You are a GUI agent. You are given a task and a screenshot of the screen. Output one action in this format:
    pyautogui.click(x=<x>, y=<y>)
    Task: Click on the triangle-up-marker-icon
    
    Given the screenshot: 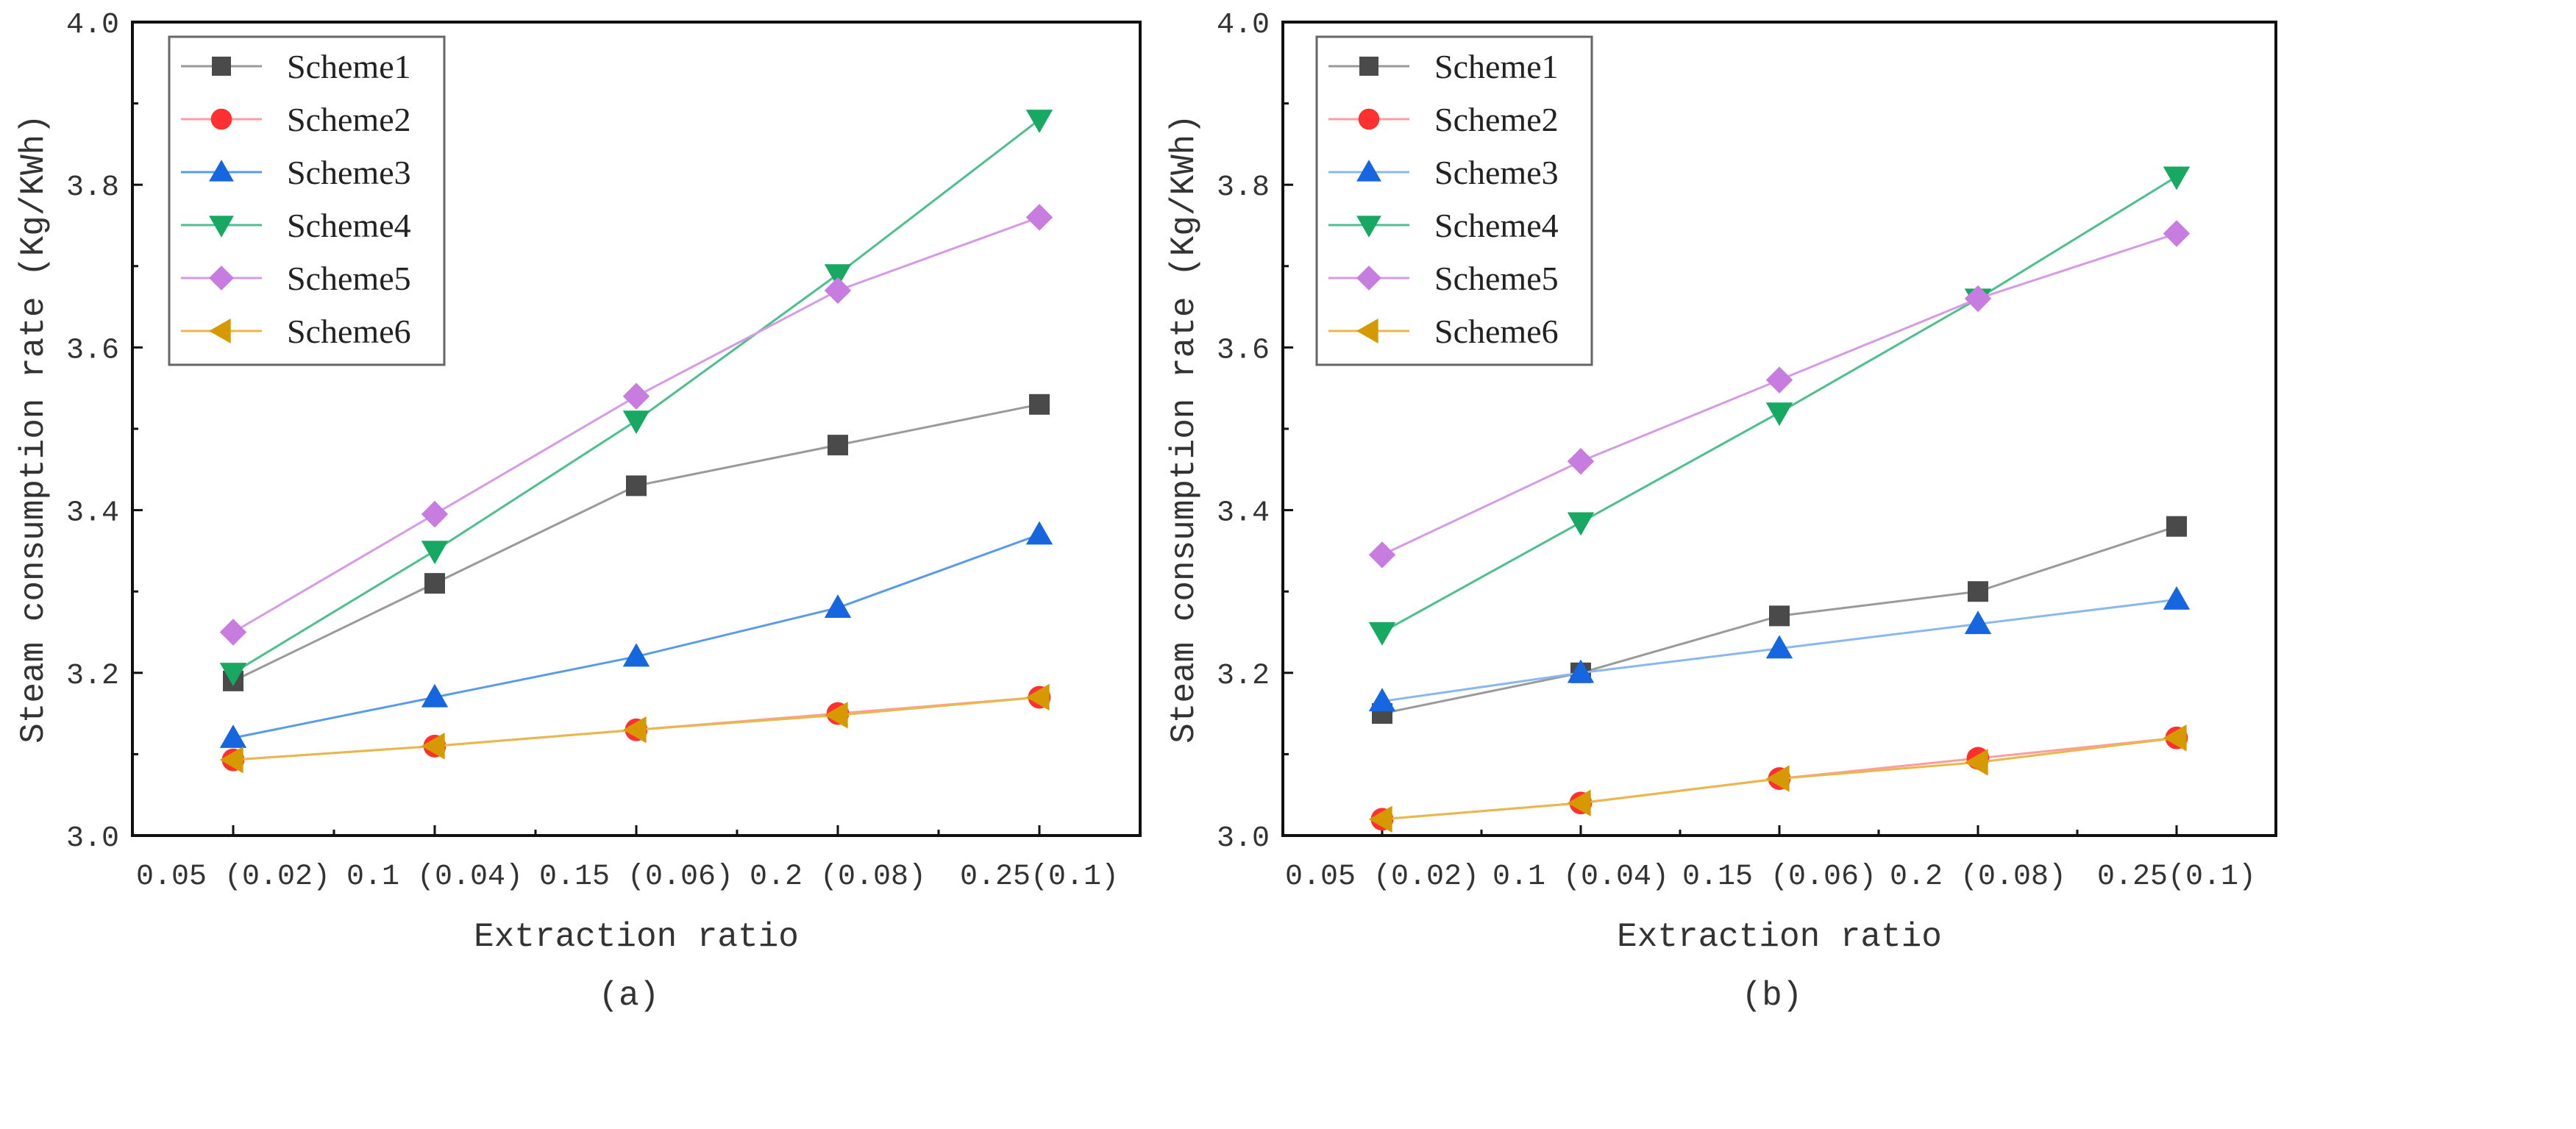 What is the action you would take?
    pyautogui.click(x=1368, y=171)
    